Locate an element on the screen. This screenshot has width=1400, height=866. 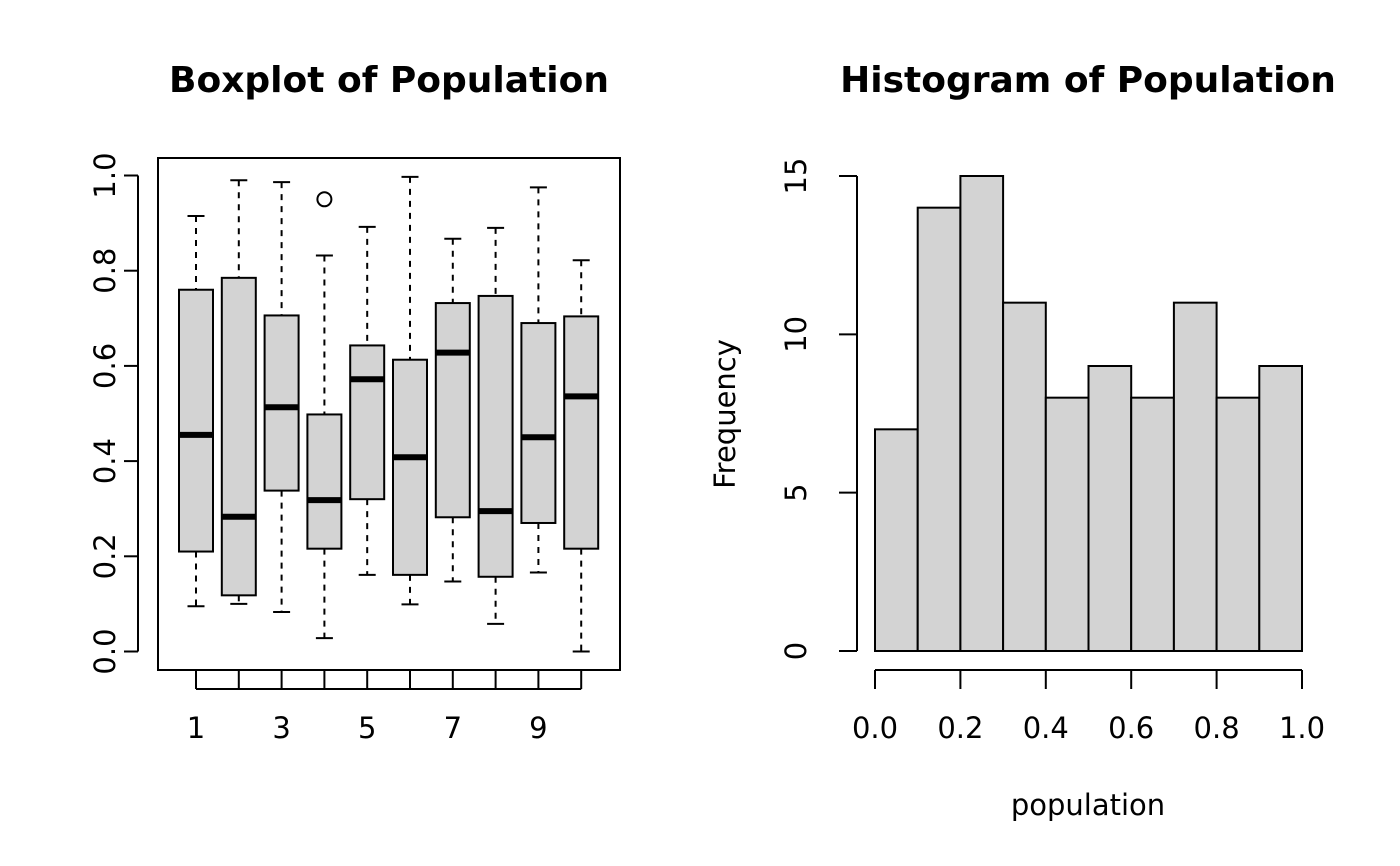
histogram-x-label: population is located at coordinates (1088, 805).